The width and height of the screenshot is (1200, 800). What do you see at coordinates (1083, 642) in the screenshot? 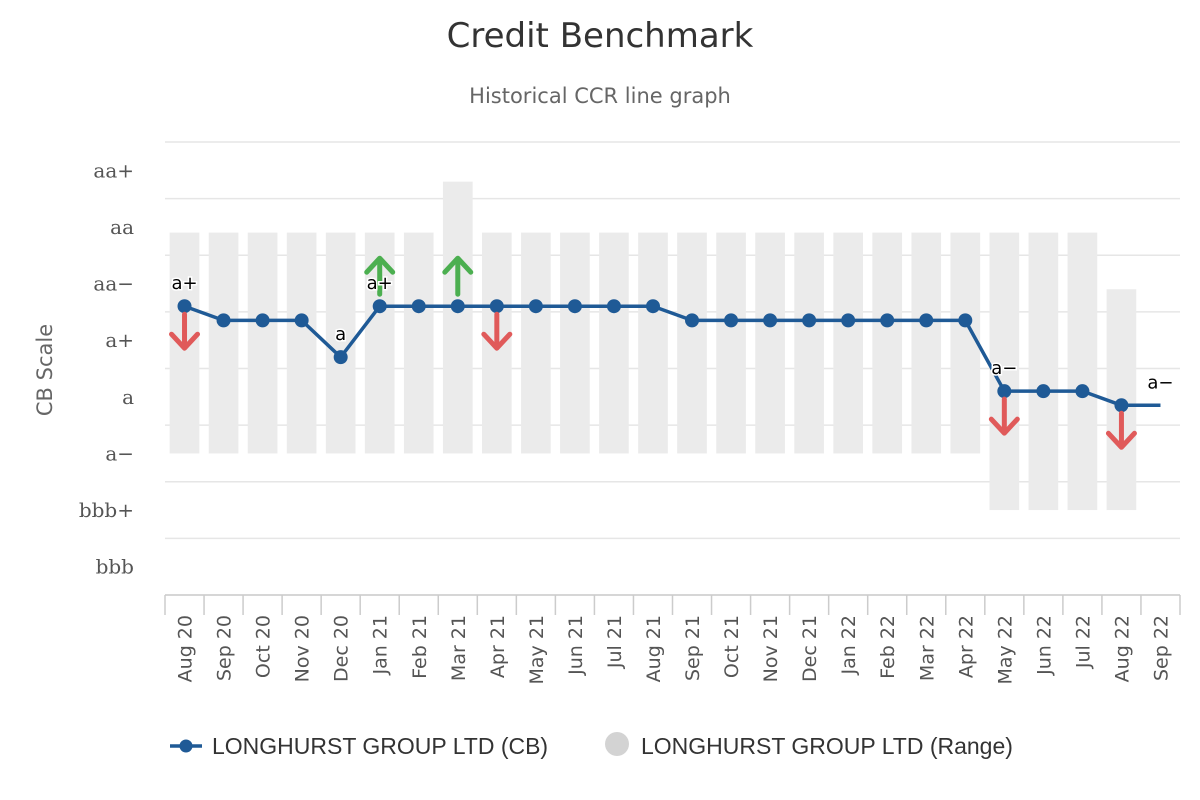
I see `x-tick-label: Jul 22` at bounding box center [1083, 642].